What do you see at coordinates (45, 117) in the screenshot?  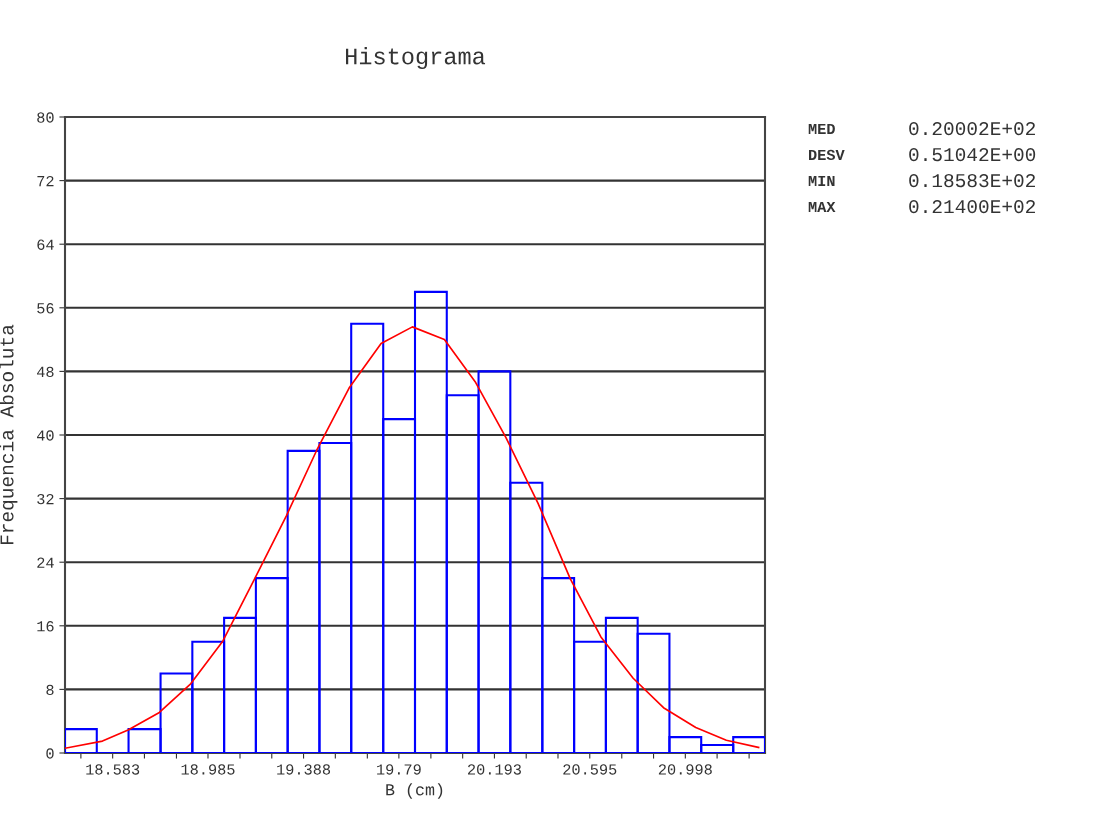 I see `y-tick-label: 80` at bounding box center [45, 117].